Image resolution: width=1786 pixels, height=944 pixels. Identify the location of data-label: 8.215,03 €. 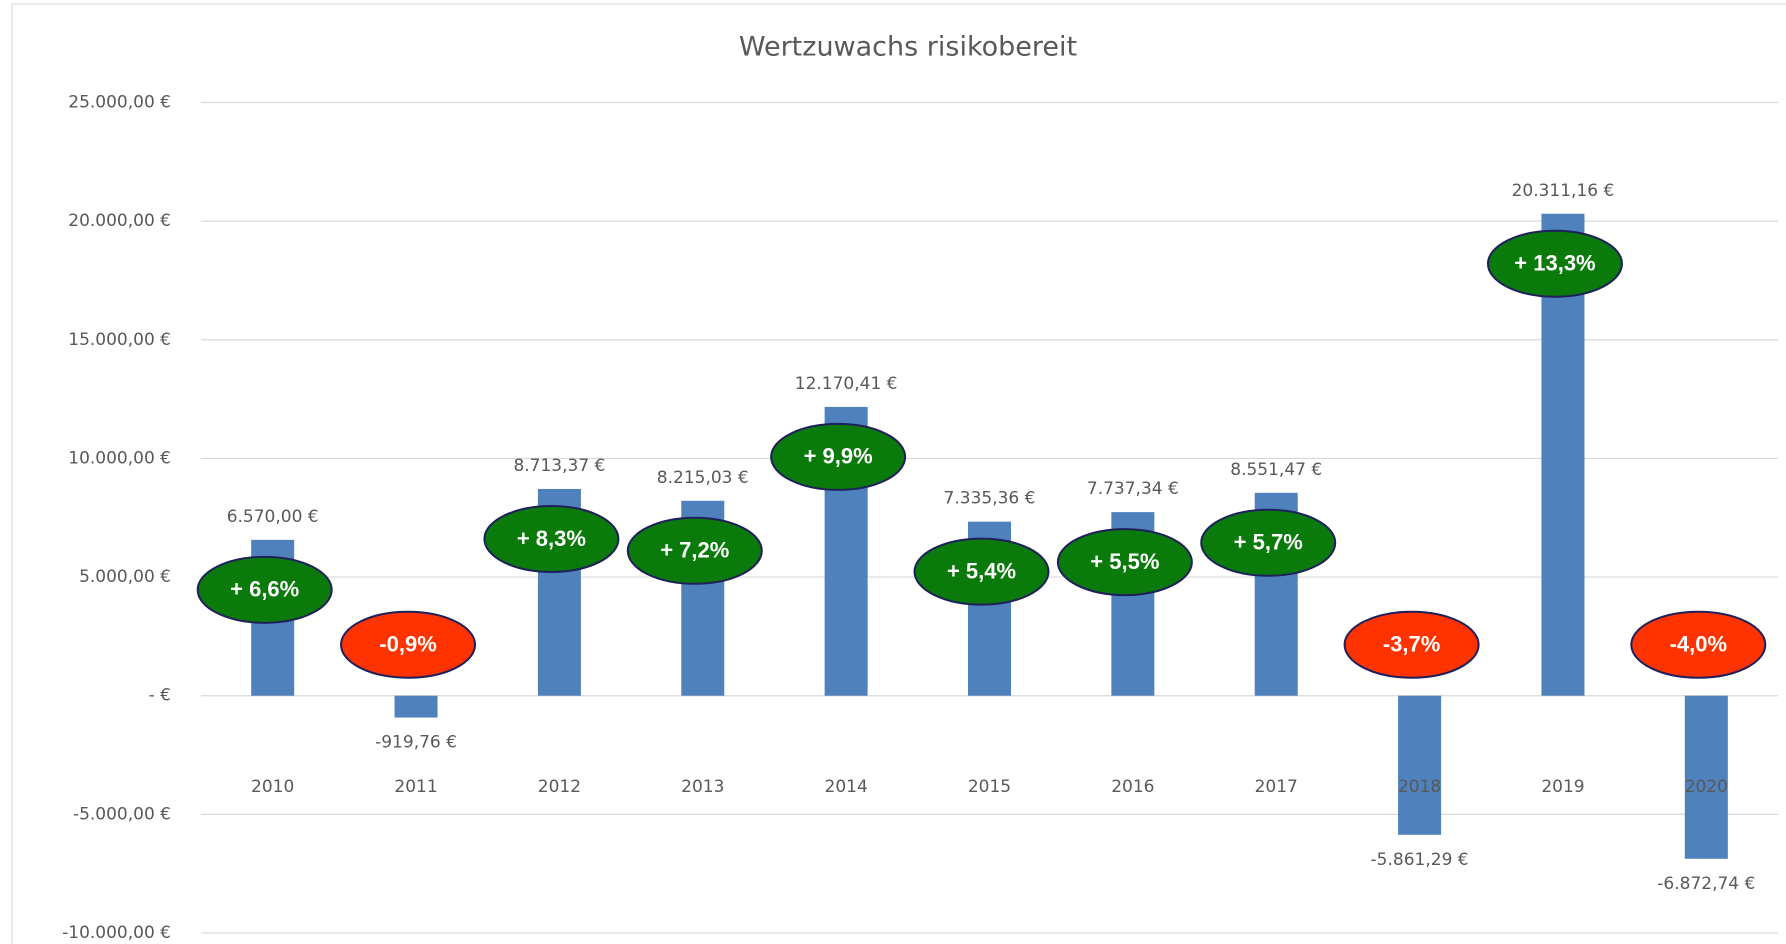
(703, 478).